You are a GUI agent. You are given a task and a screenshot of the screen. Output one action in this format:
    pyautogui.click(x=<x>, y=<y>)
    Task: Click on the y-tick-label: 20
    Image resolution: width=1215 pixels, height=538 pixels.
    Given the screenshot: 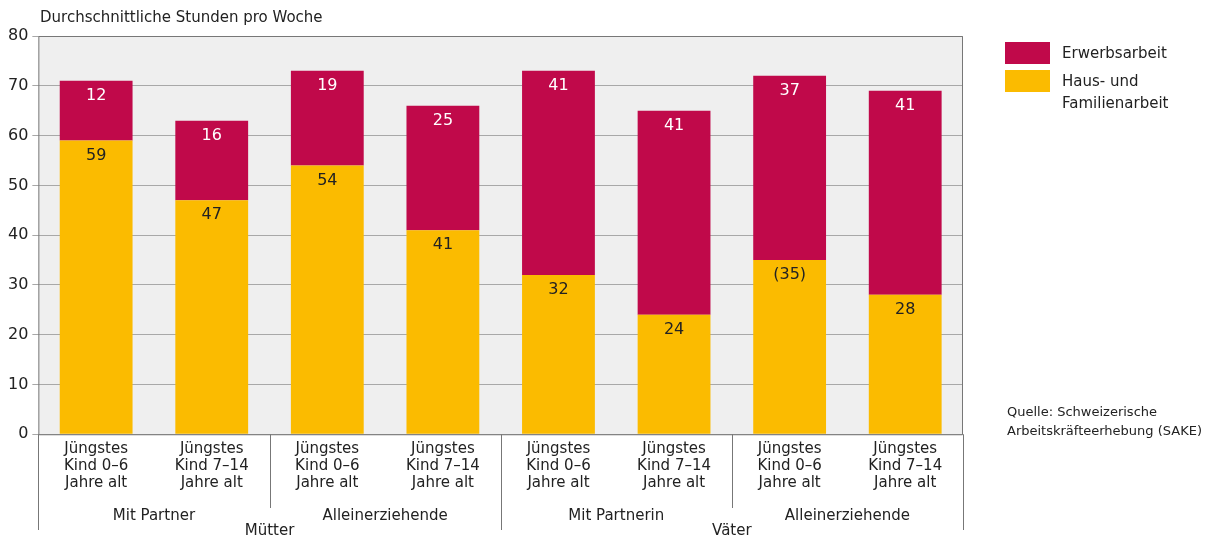 What is the action you would take?
    pyautogui.click(x=18, y=333)
    